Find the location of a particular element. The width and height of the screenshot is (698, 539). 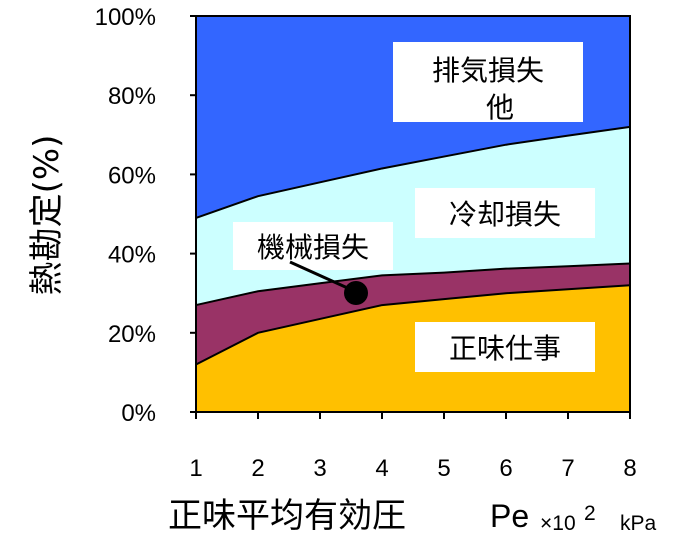

x-axis-unit: kPa is located at coordinates (638, 523).